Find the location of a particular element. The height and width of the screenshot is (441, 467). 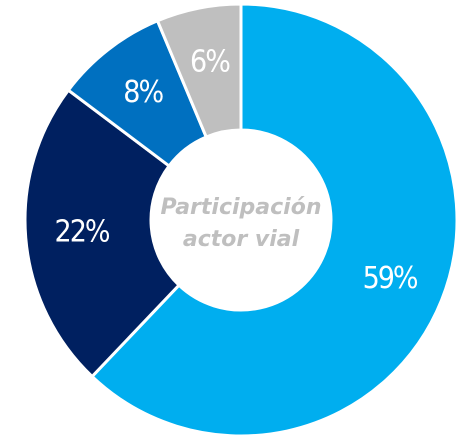

slice is located at coordinates (199, 70).